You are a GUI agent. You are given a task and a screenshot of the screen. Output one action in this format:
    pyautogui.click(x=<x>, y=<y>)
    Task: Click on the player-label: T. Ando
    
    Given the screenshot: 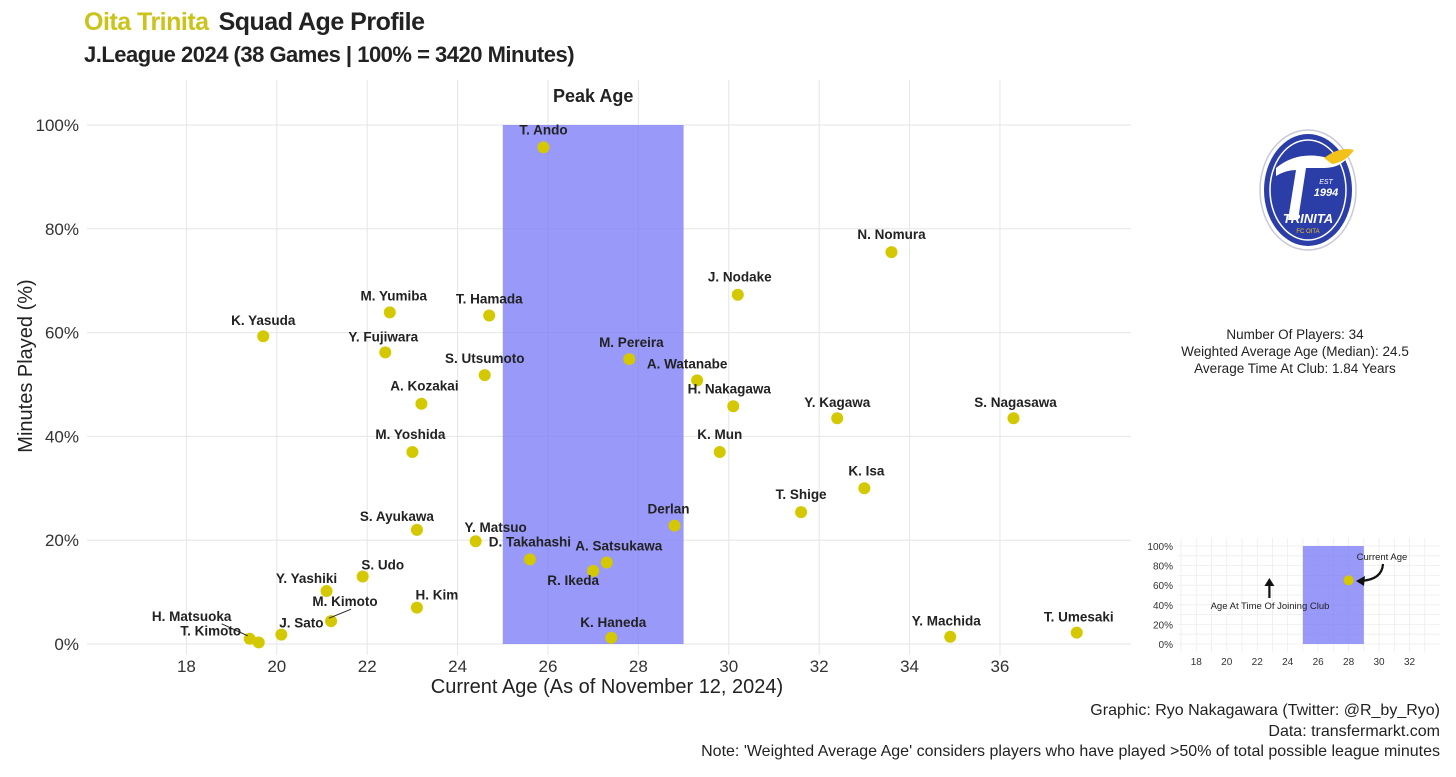 What is the action you would take?
    pyautogui.click(x=543, y=129)
    